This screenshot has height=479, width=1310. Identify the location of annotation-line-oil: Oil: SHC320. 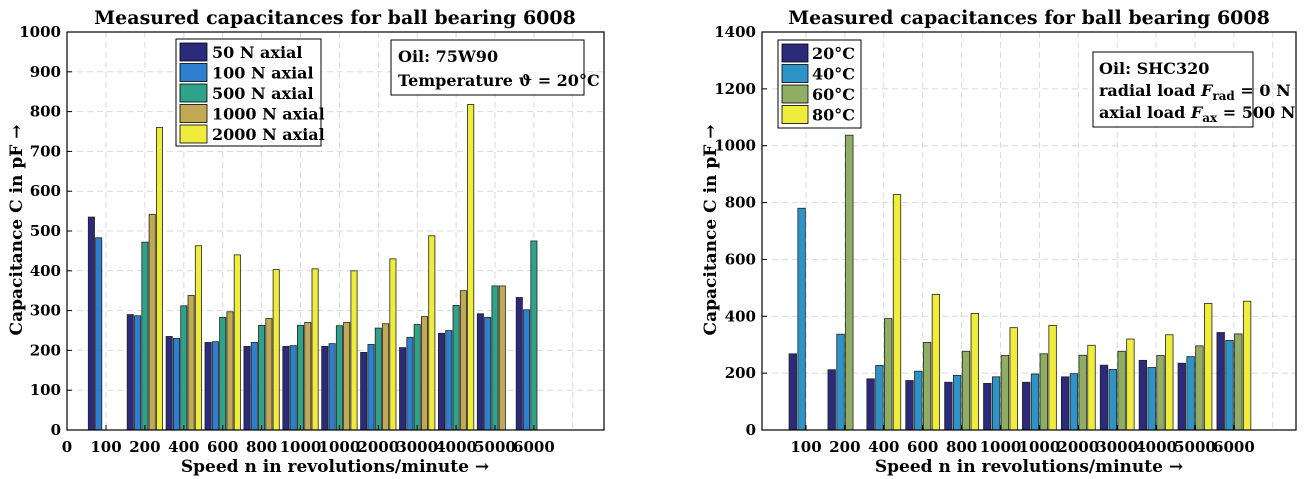
(1154, 68).